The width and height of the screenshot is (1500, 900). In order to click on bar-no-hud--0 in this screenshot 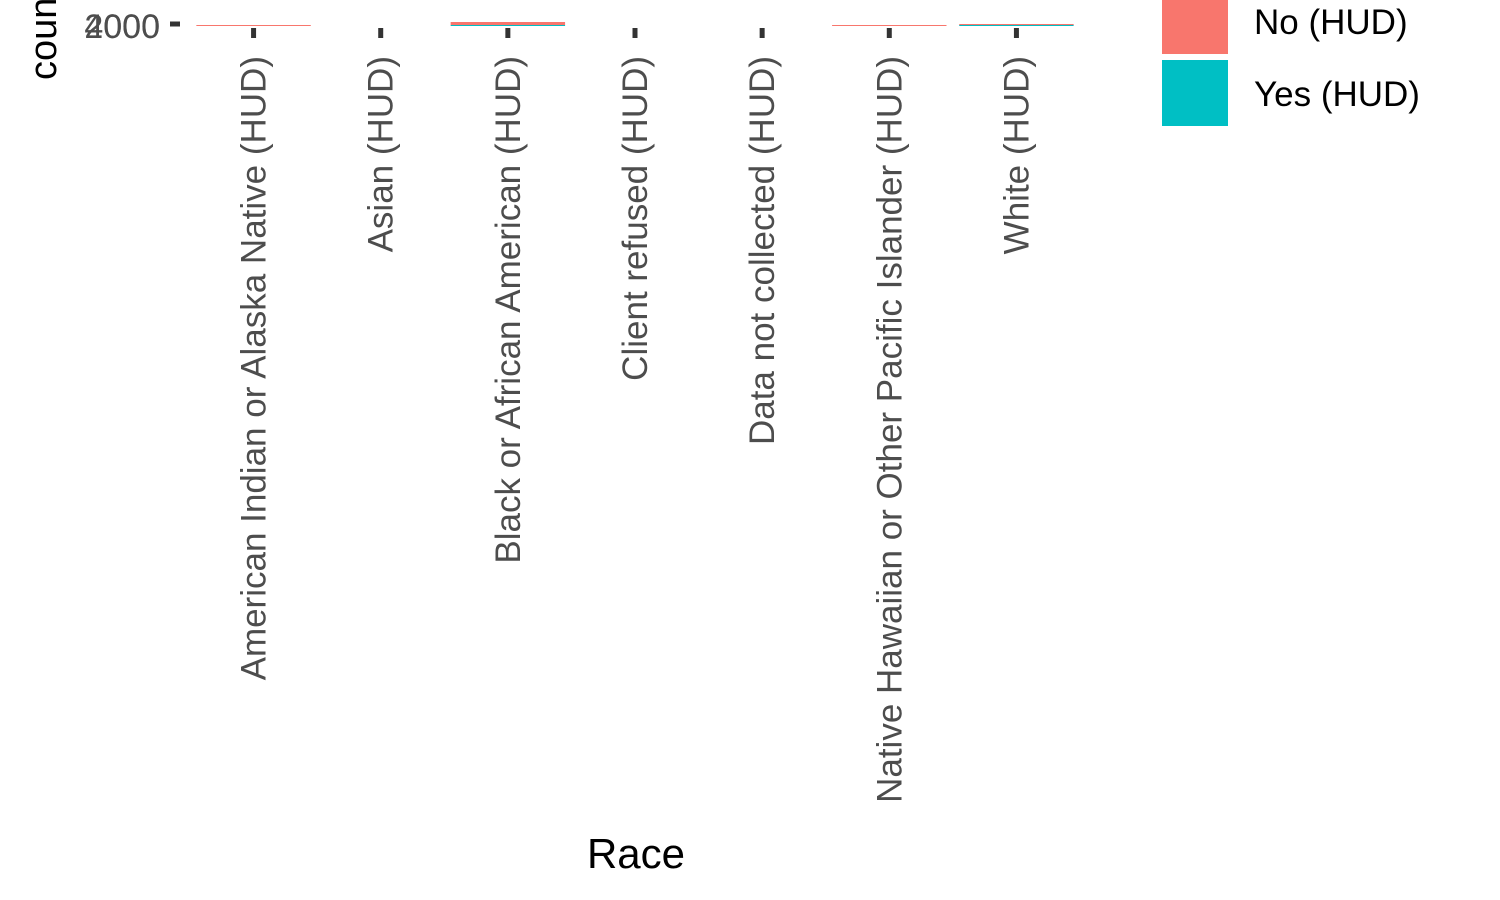, I will do `click(253, 25)`.